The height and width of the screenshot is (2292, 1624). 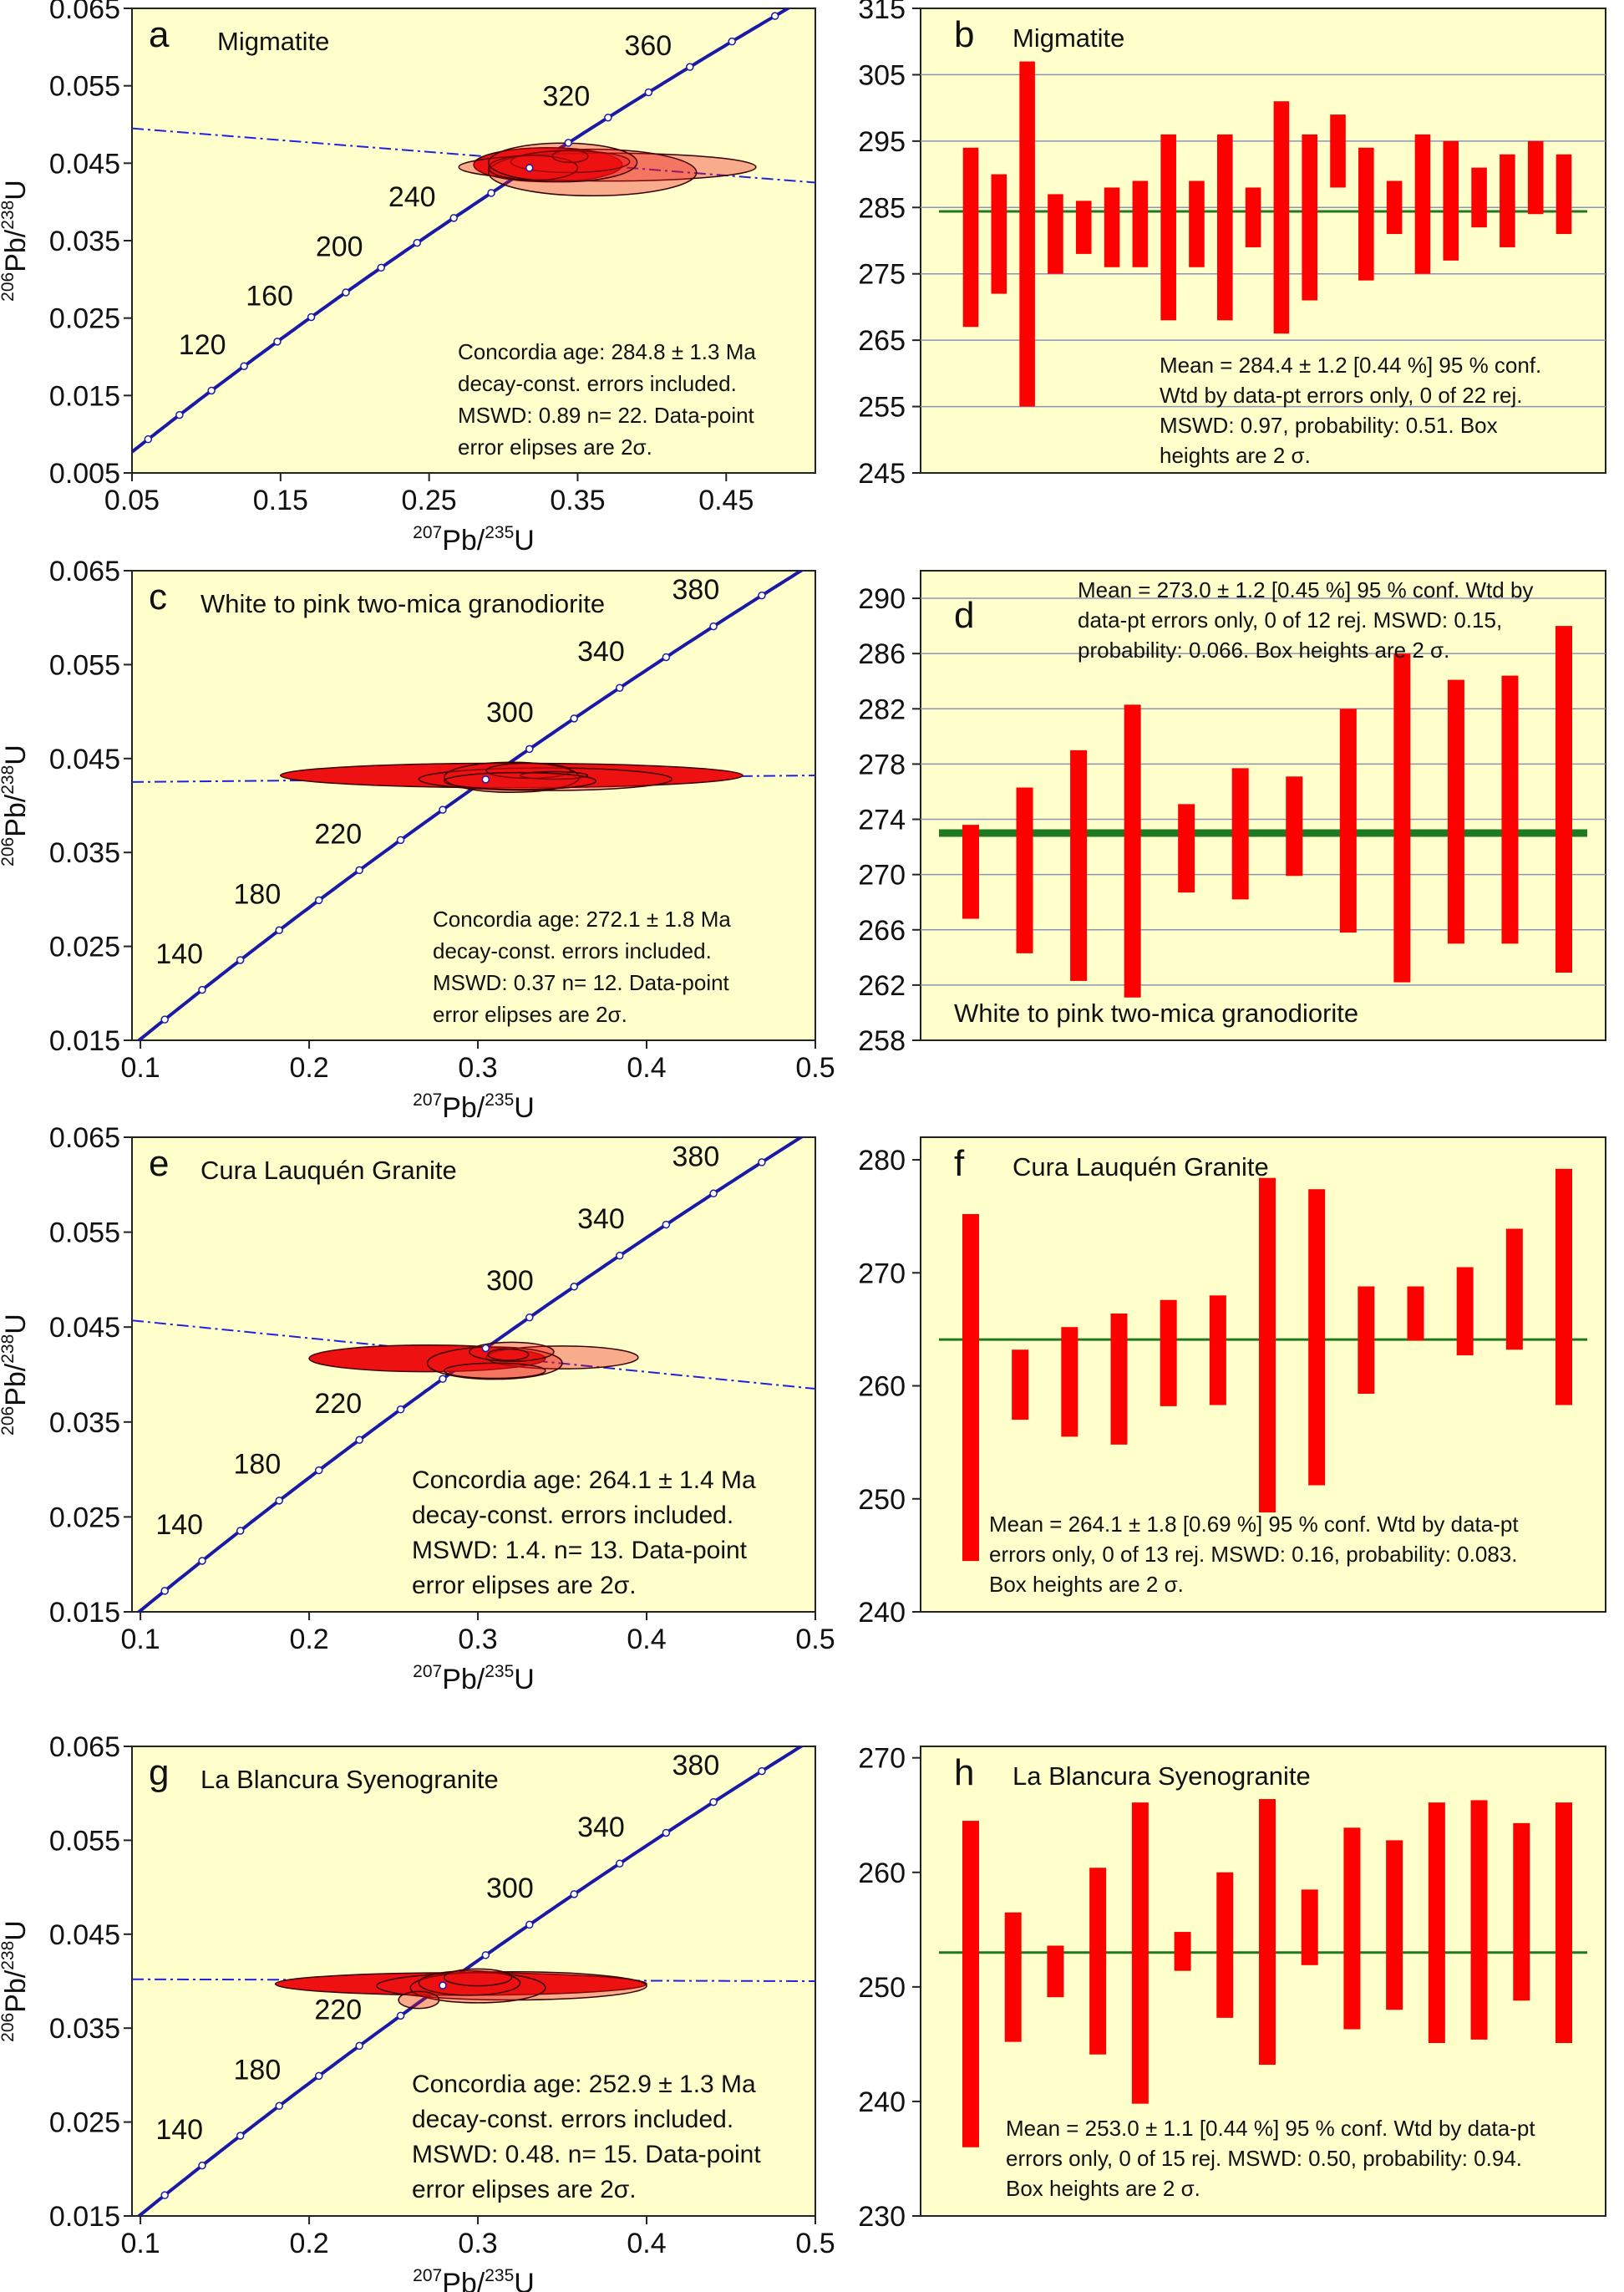 I want to click on discordia-line, so click(x=473, y=155).